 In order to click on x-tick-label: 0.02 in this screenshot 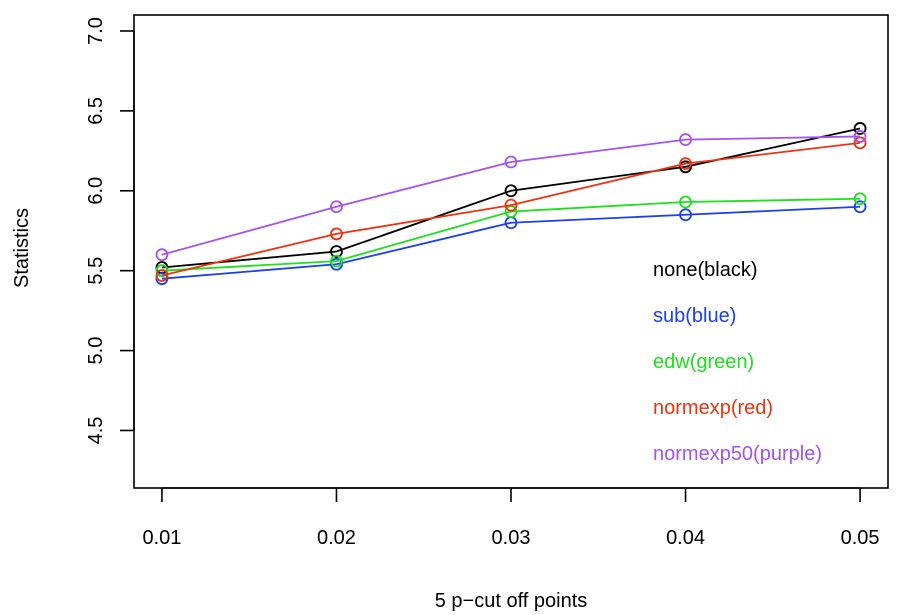, I will do `click(336, 538)`.